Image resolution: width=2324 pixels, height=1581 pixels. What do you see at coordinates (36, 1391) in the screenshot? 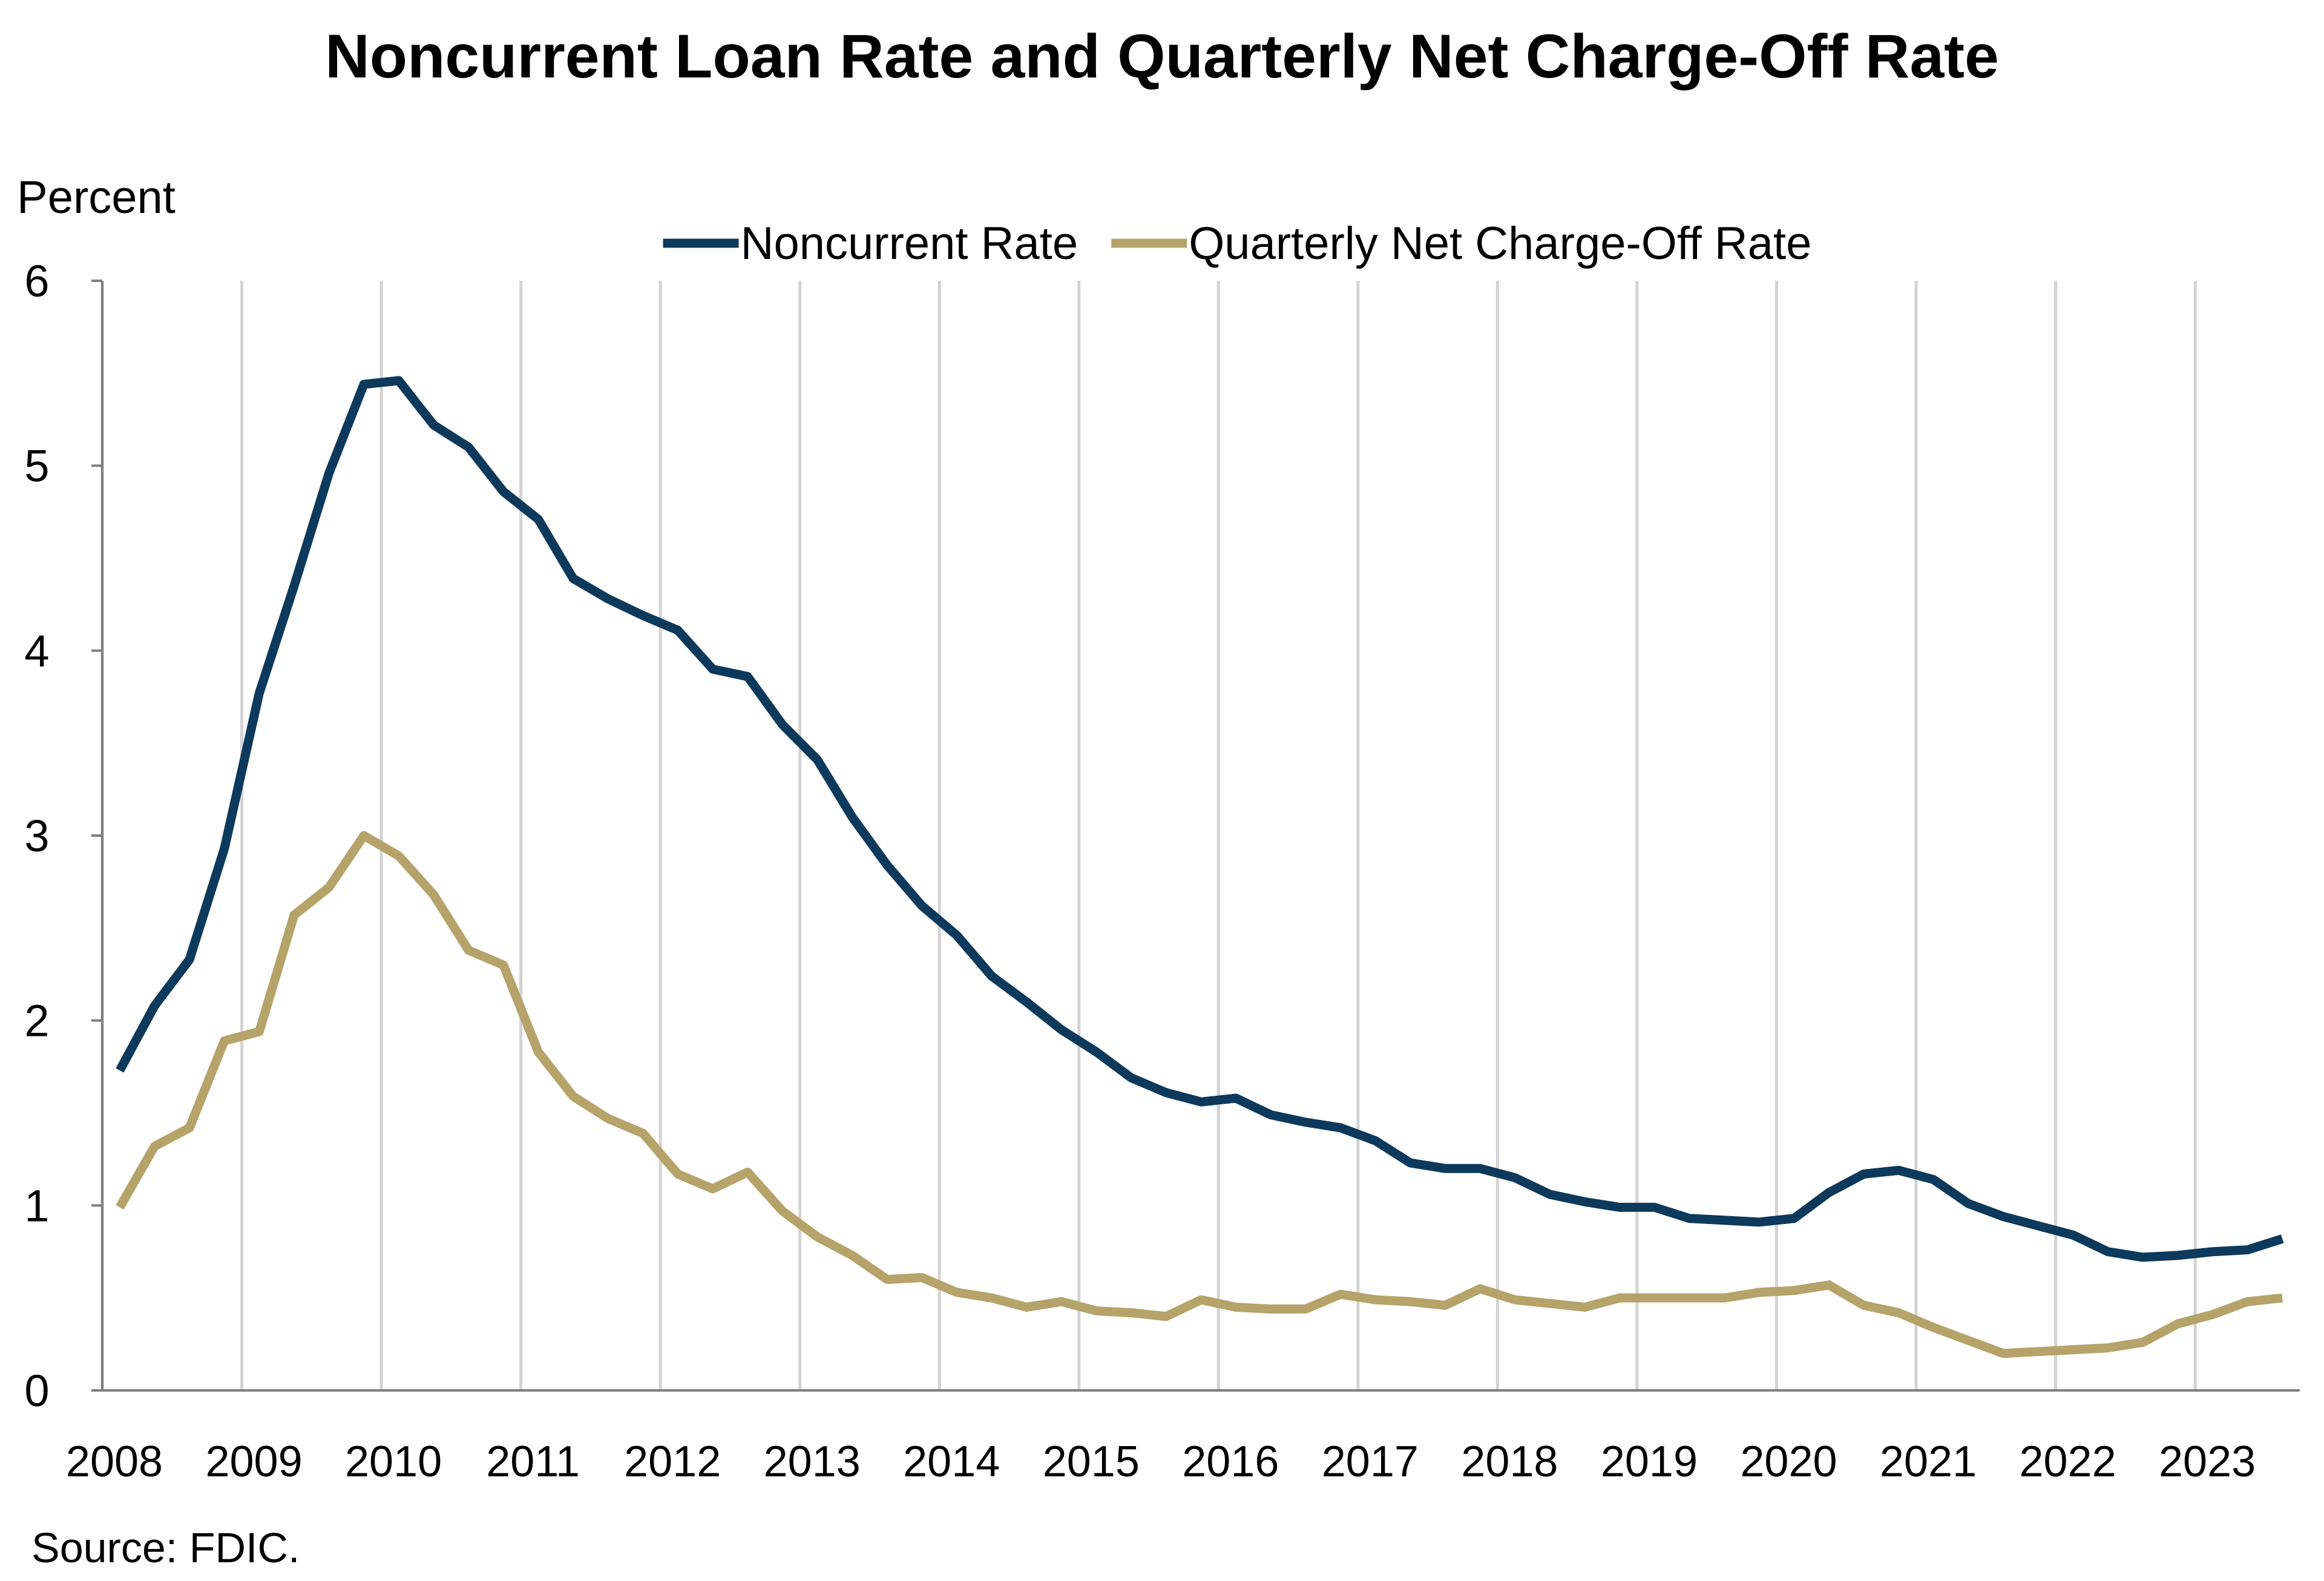
I see `y-tick-label: 0` at bounding box center [36, 1391].